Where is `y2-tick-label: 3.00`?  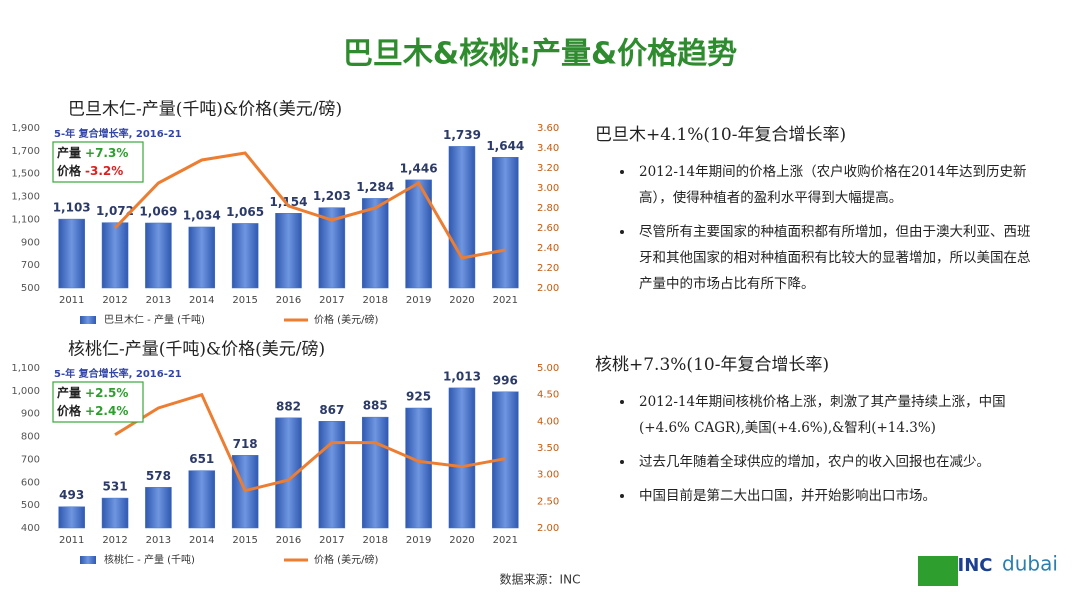 y2-tick-label: 3.00 is located at coordinates (548, 475).